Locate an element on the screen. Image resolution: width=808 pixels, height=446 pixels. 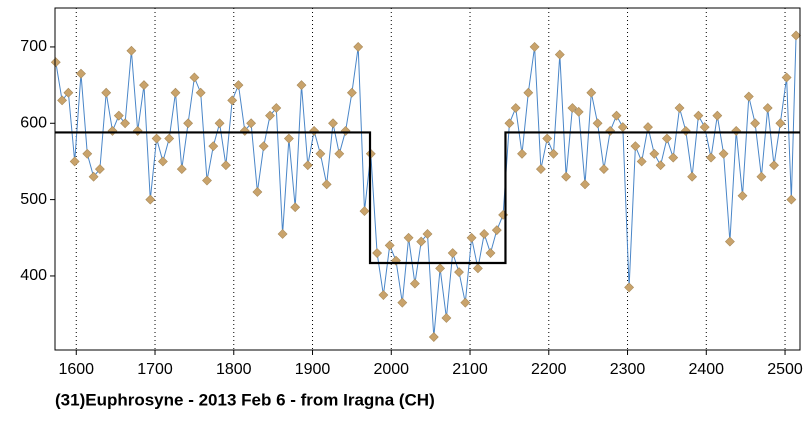
x-tick-label: 1700 is located at coordinates (155, 369).